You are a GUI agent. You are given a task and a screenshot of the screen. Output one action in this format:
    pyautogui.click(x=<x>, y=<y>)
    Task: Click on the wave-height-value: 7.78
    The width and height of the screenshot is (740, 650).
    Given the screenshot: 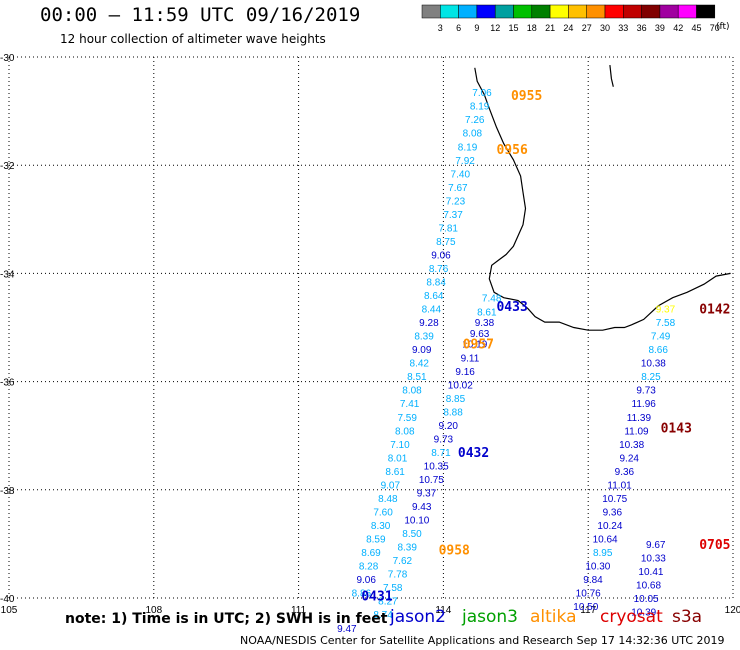 What is the action you would take?
    pyautogui.click(x=398, y=575)
    